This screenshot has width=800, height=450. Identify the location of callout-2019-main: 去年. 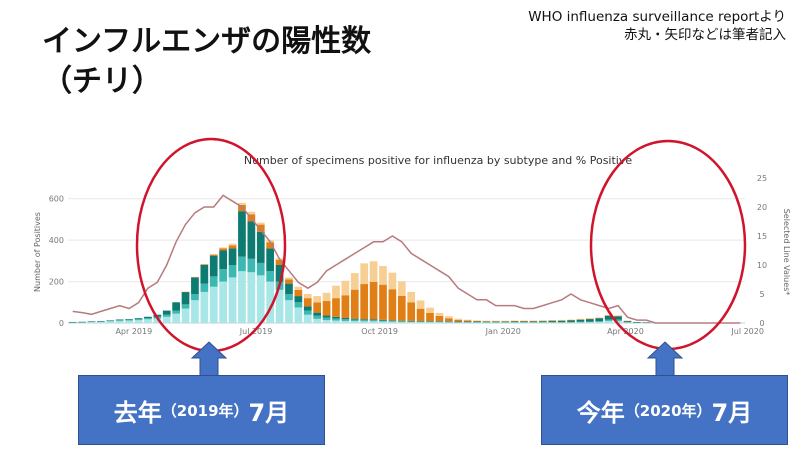
(137, 412).